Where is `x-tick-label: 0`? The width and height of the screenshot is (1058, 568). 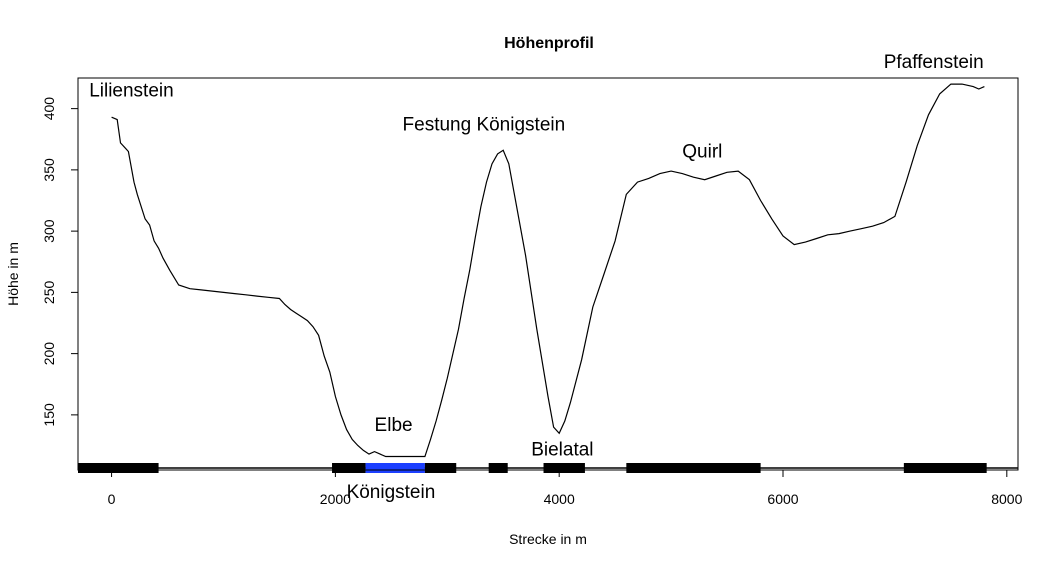
x-tick-label: 0 is located at coordinates (112, 499).